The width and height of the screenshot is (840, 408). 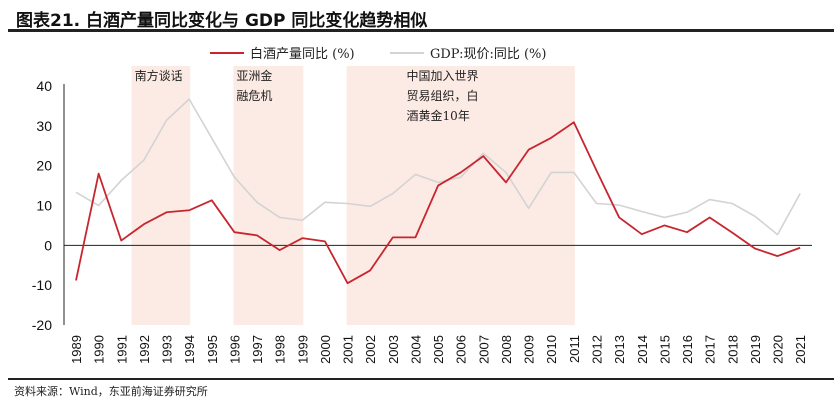 I want to click on x-tick-label: 2008, so click(x=506, y=349).